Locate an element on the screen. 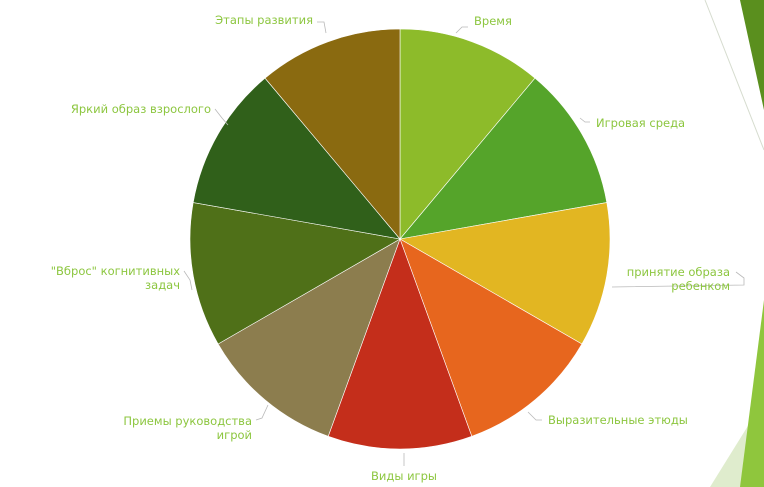 This screenshot has height=487, width=764. slice-label: Яркий образ взрослого is located at coordinates (141, 109).